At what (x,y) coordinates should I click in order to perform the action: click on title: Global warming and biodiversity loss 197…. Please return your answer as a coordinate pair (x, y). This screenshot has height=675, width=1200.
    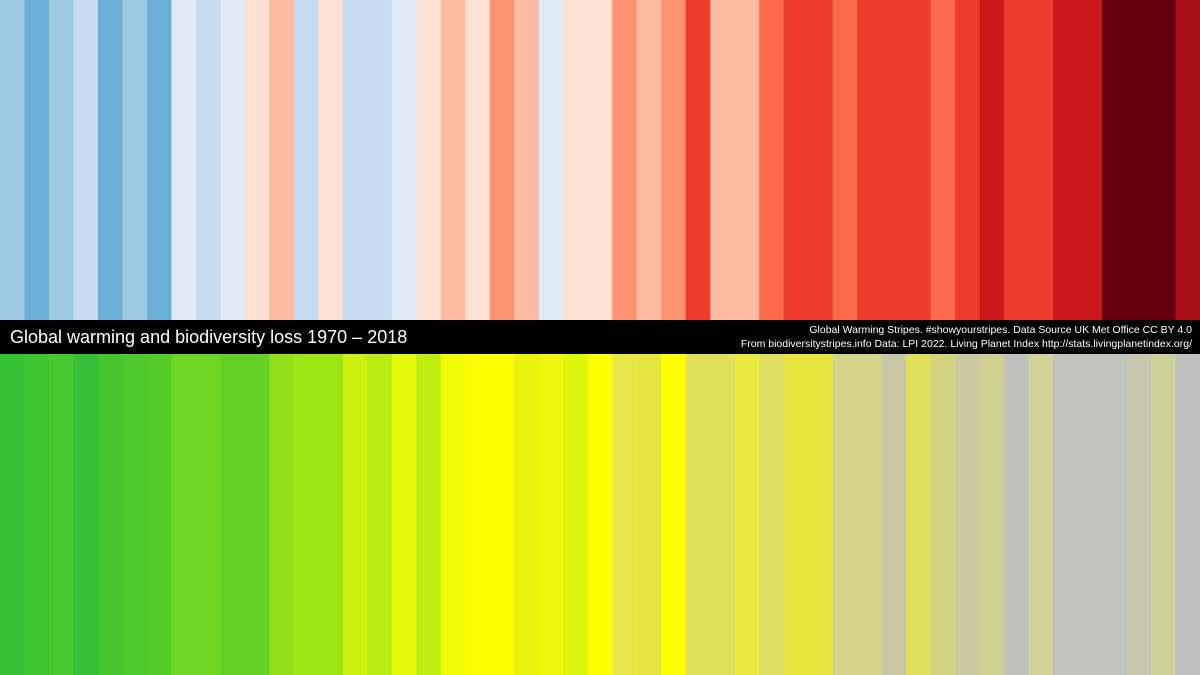
    Looking at the image, I should click on (208, 337).